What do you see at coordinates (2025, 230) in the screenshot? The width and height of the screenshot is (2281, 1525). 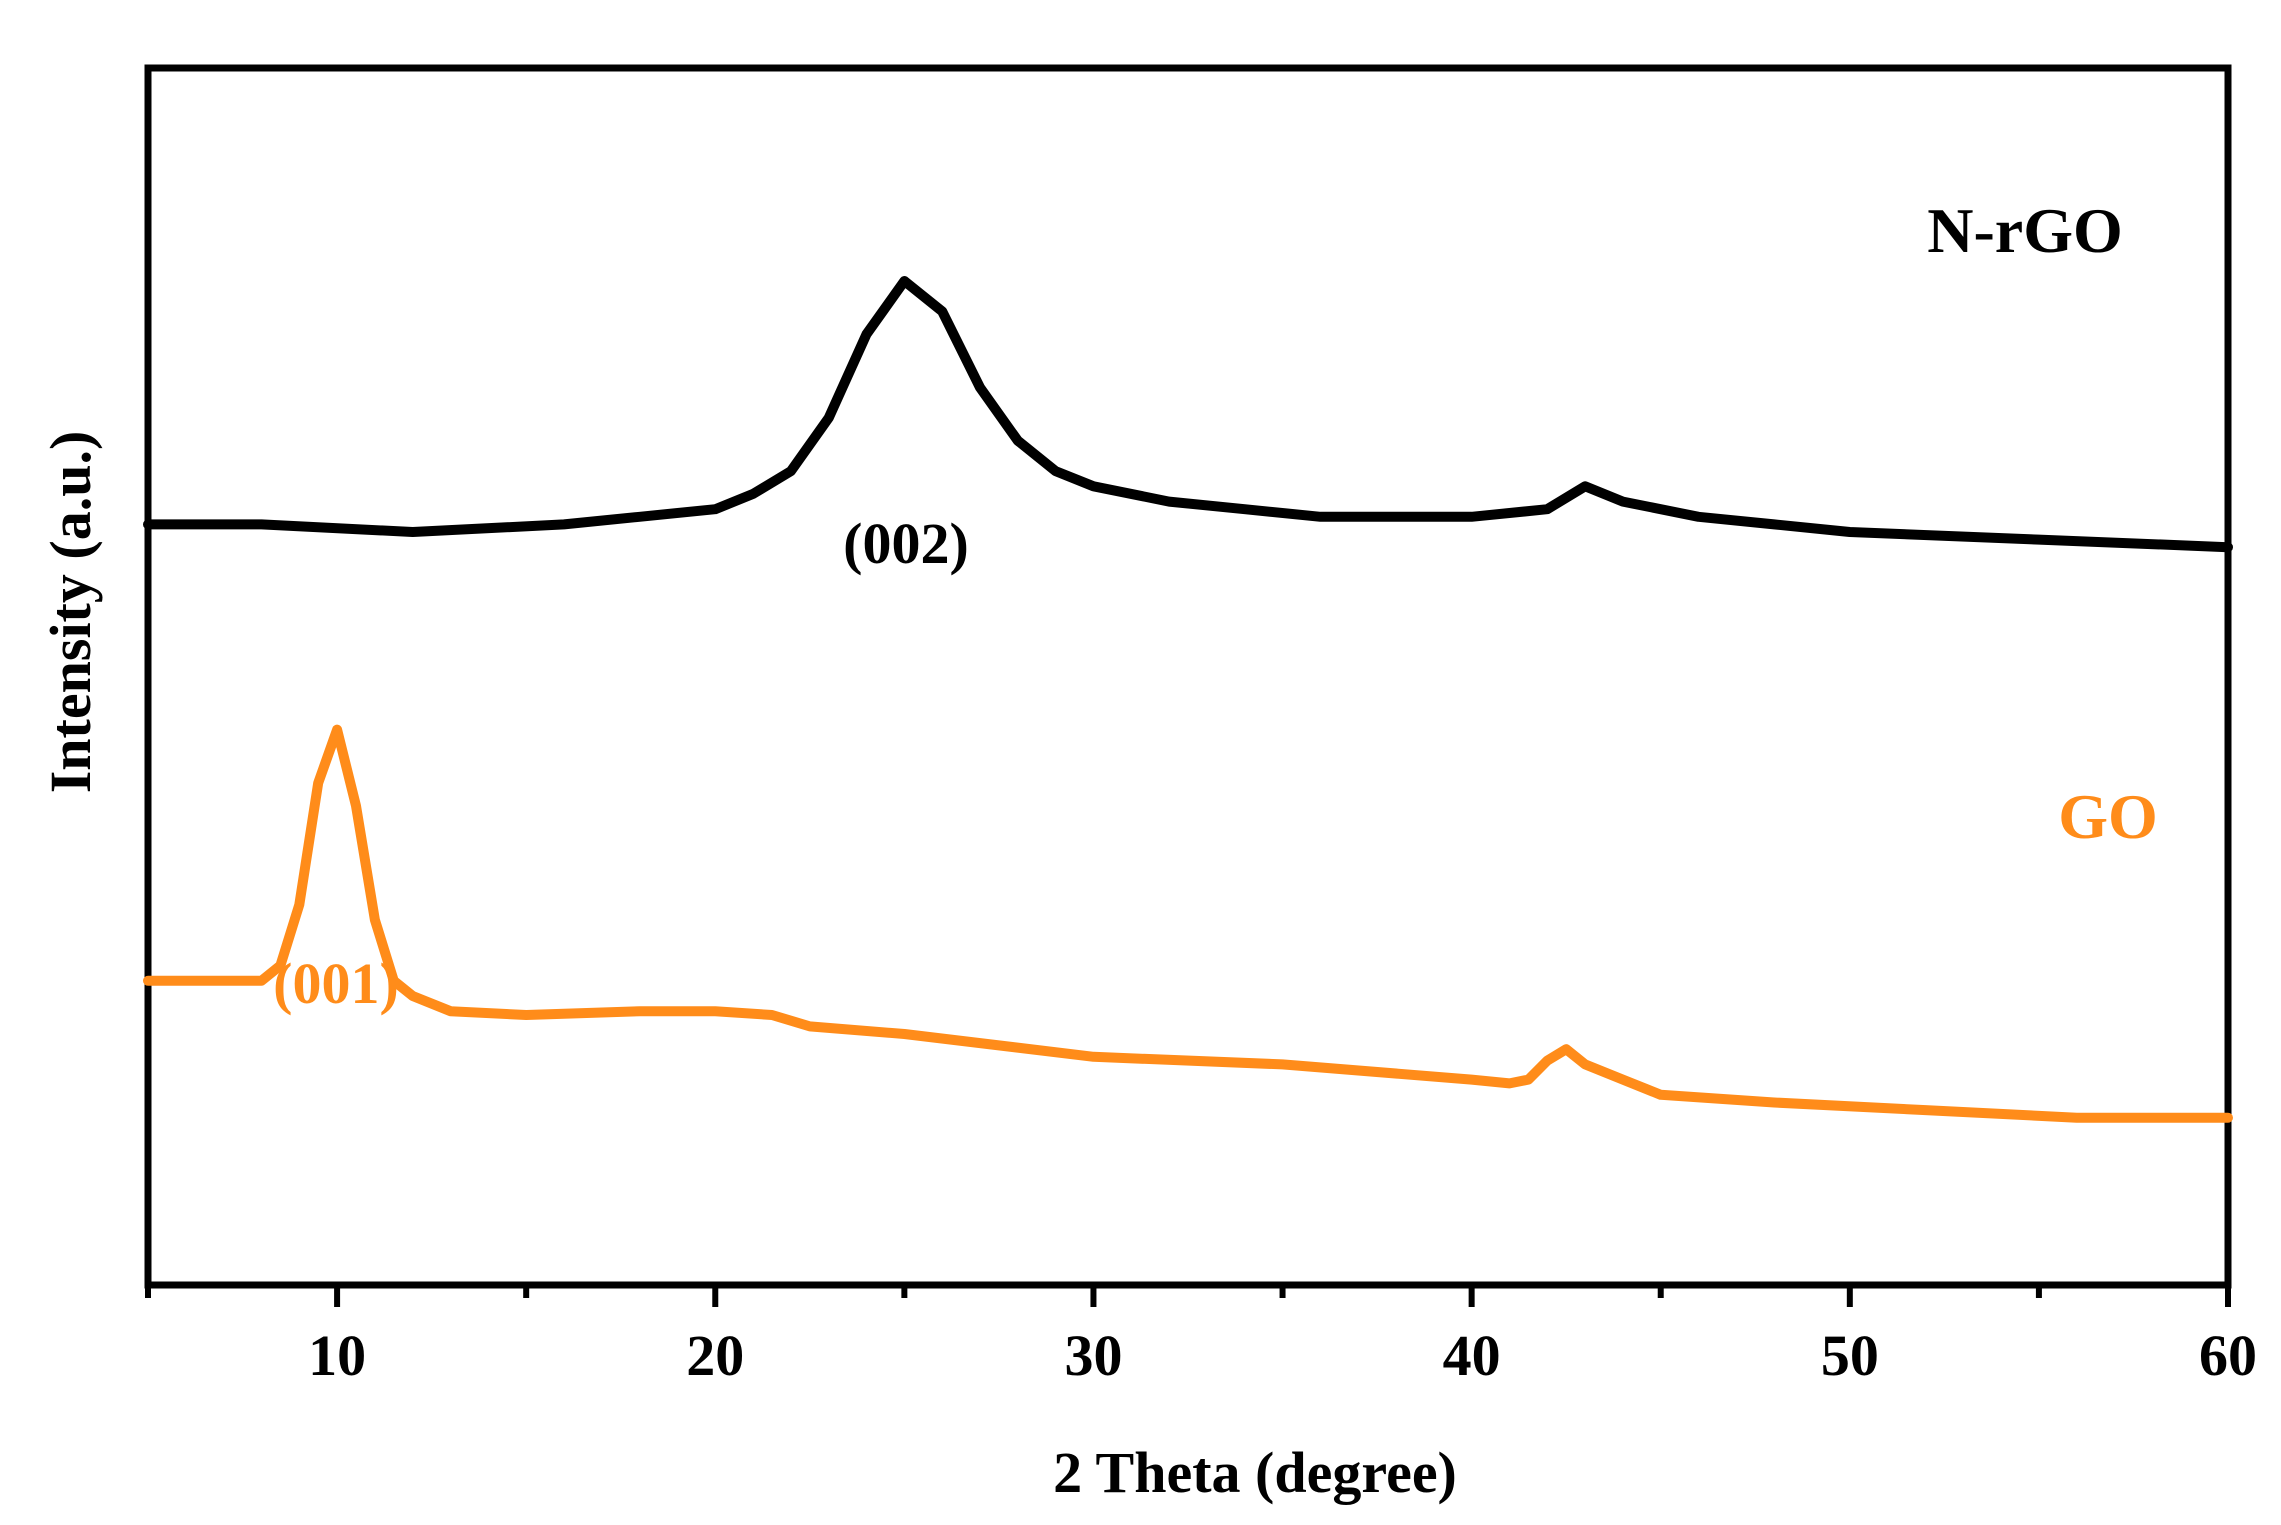 I see `series-label-n-rgo: N-rGO` at bounding box center [2025, 230].